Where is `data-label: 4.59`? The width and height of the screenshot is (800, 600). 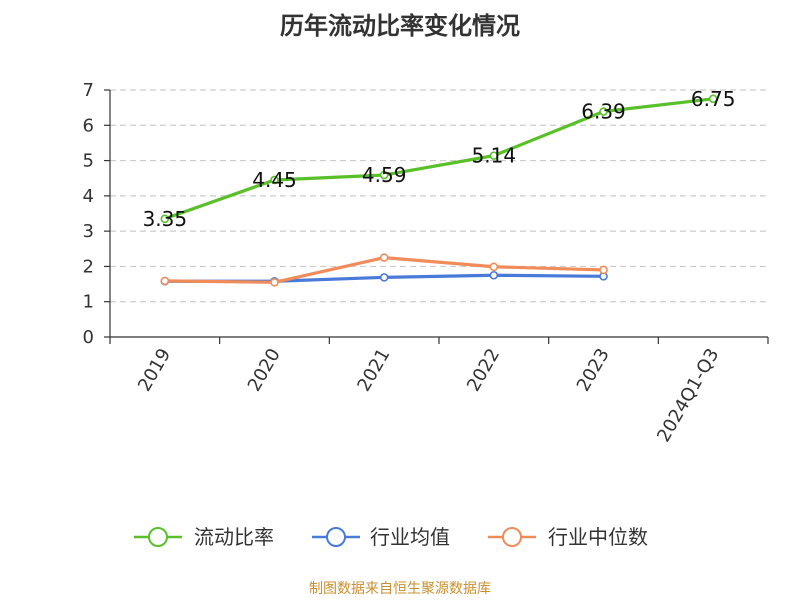 data-label: 4.59 is located at coordinates (384, 175).